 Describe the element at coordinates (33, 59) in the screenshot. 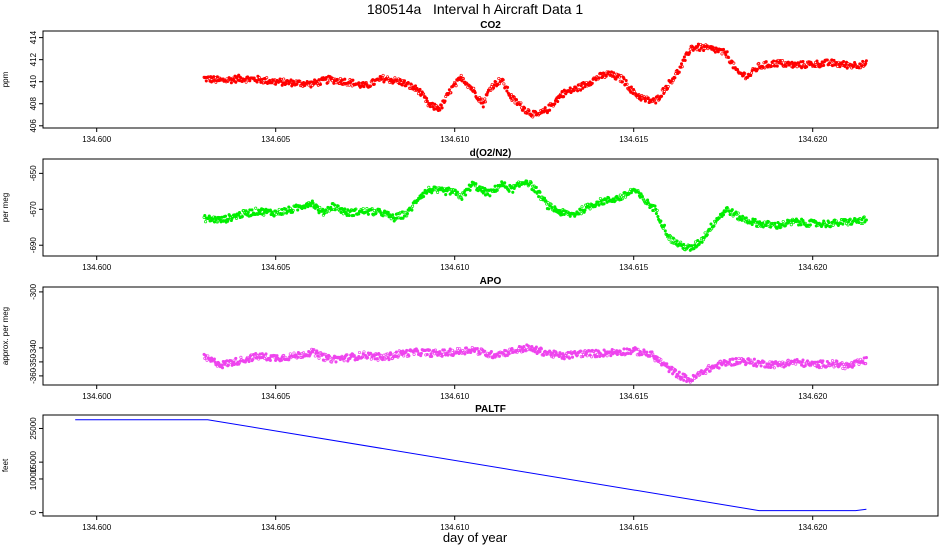

I see `y-tick-label: 412` at that location.